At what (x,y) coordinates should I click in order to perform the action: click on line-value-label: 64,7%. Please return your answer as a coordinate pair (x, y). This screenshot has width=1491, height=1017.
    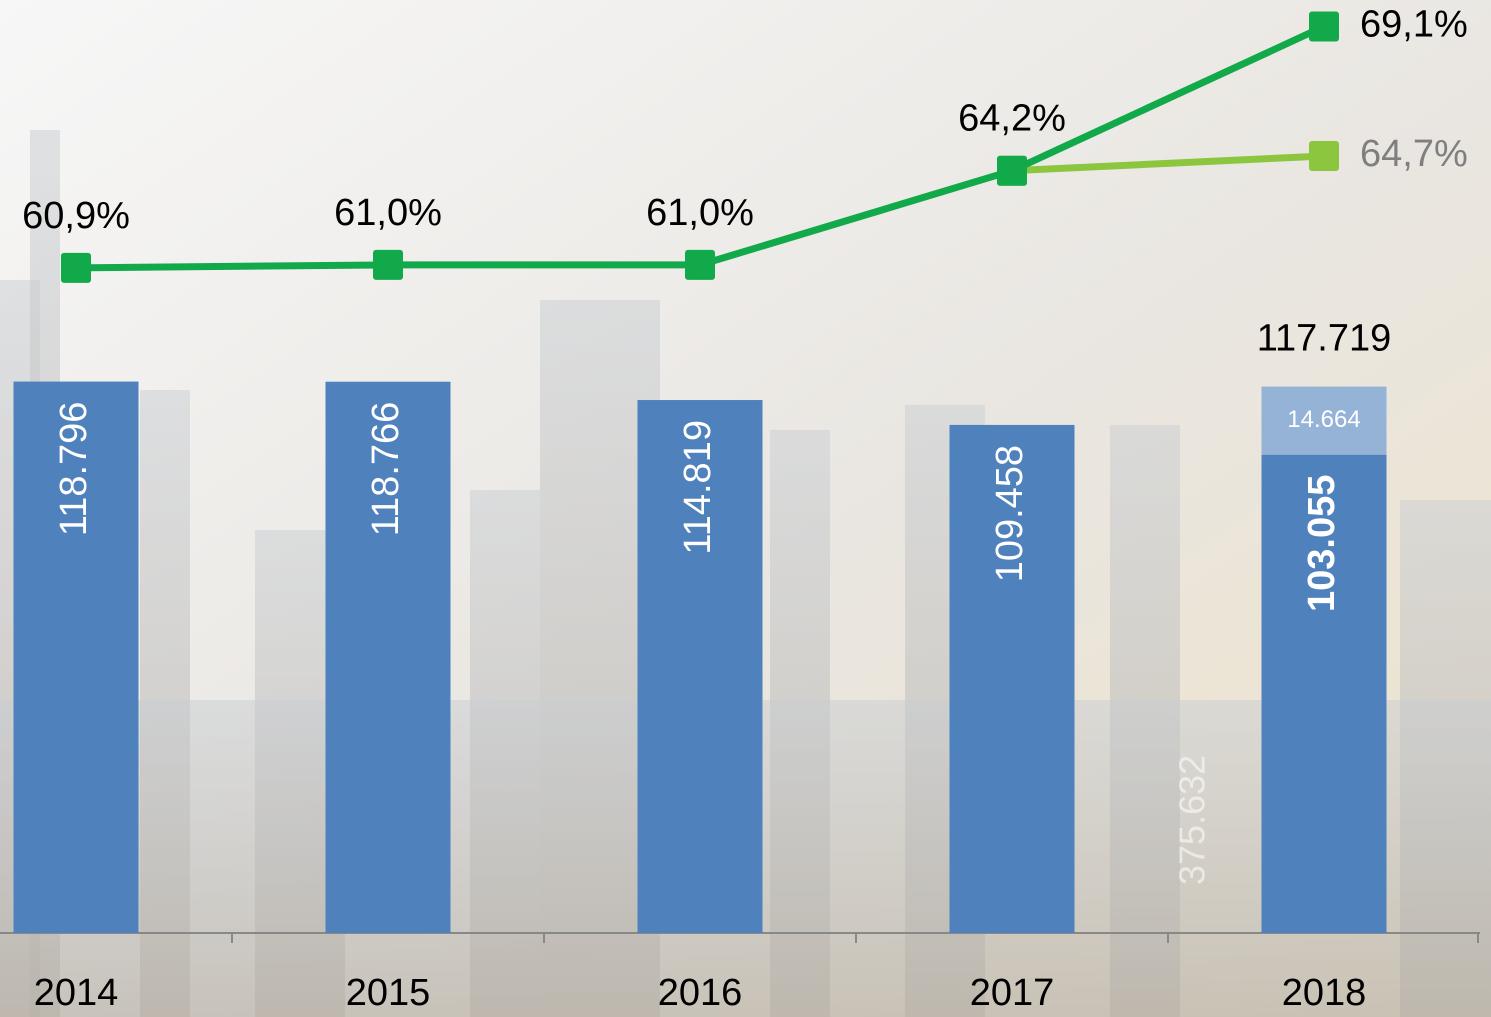
    Looking at the image, I should click on (1414, 154).